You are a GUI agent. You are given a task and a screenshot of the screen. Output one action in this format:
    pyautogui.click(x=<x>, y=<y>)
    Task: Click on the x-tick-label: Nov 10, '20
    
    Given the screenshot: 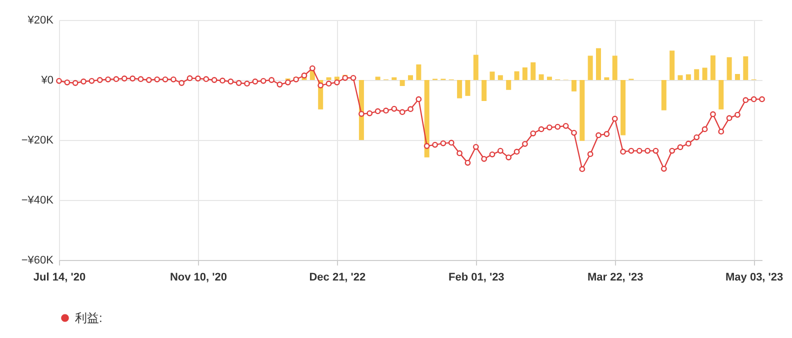 What is the action you would take?
    pyautogui.click(x=198, y=278)
    